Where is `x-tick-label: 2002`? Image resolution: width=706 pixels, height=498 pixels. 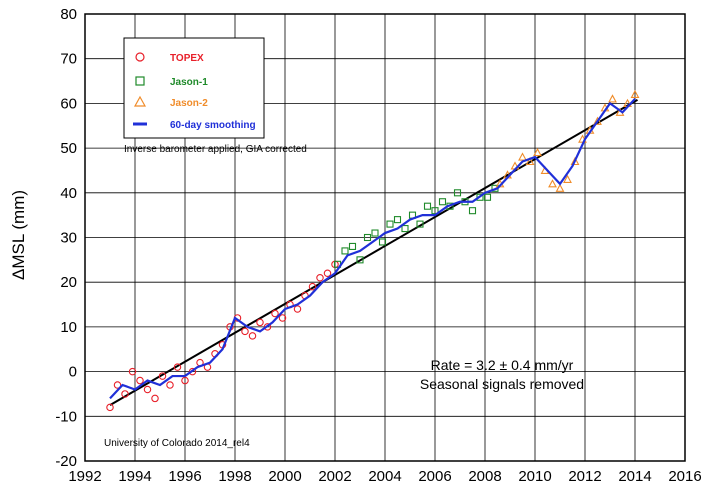
x-tick-label: 2002 is located at coordinates (334, 476).